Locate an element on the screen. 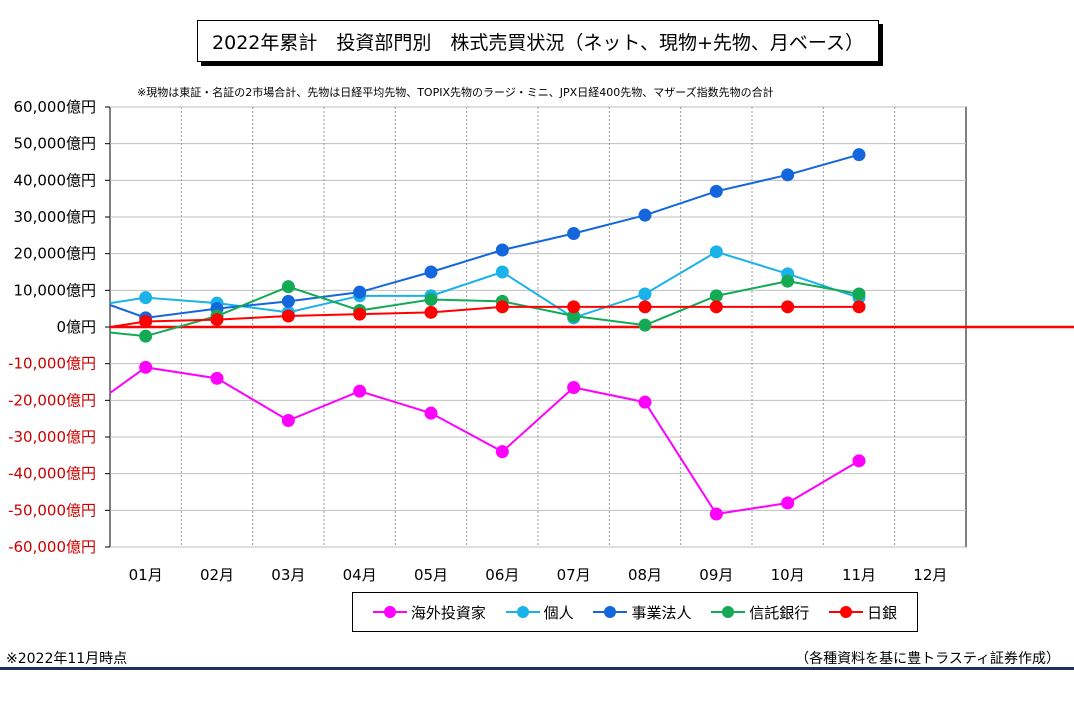 The width and height of the screenshot is (1074, 707). legend-item: 日銀 is located at coordinates (863, 612).